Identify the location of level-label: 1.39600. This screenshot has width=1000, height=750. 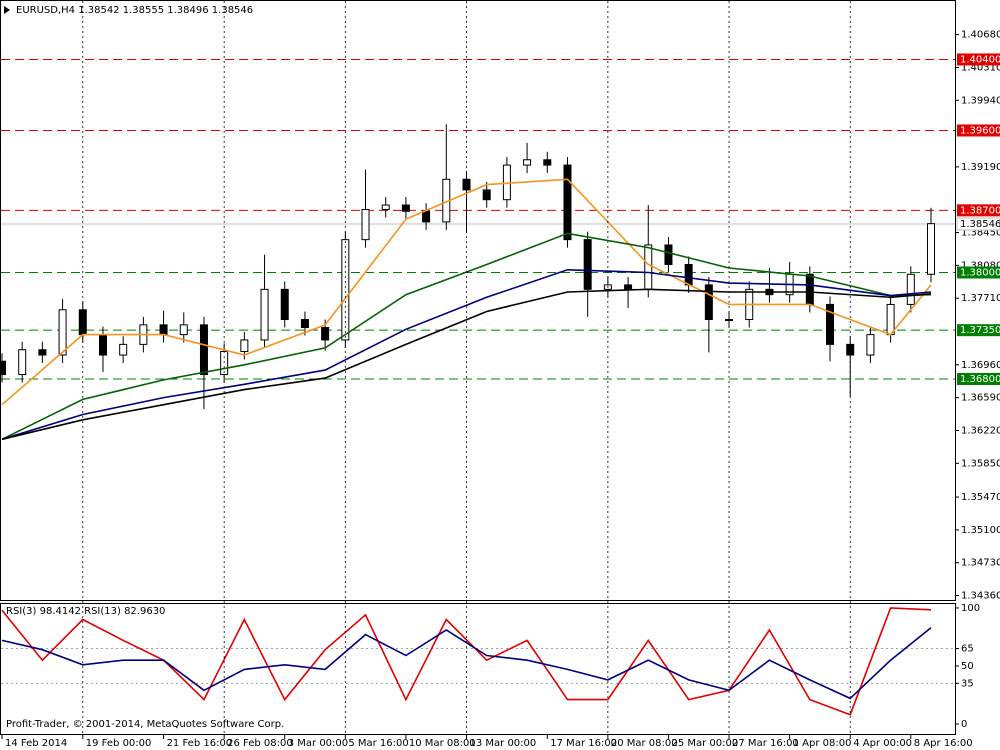
(980, 130).